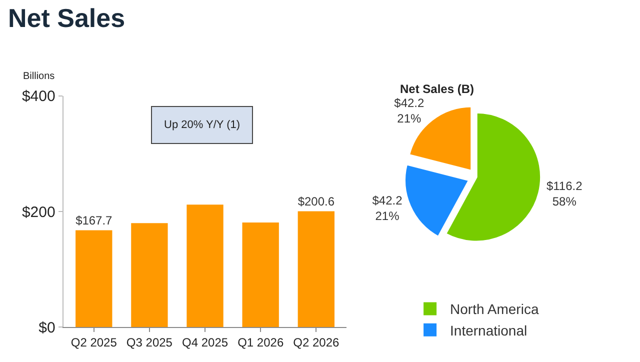  I want to click on x-tick-label: Q4 2025, so click(205, 343).